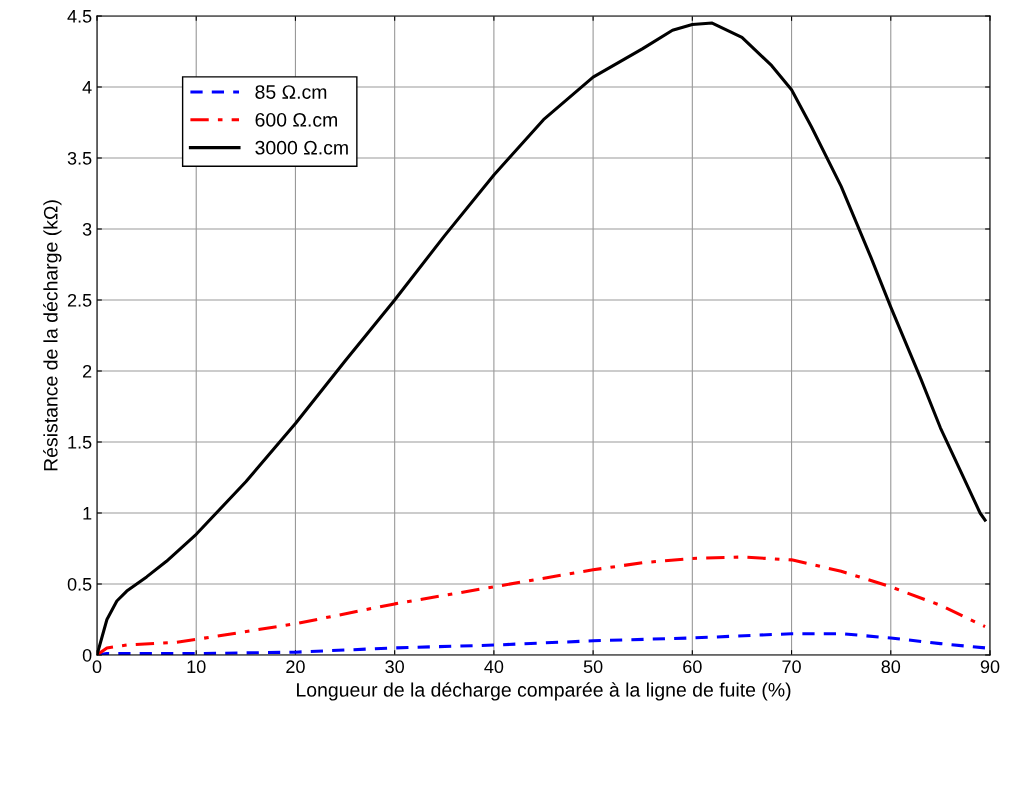 Image resolution: width=1011 pixels, height=810 pixels. I want to click on x-tick-label: 10, so click(196, 667).